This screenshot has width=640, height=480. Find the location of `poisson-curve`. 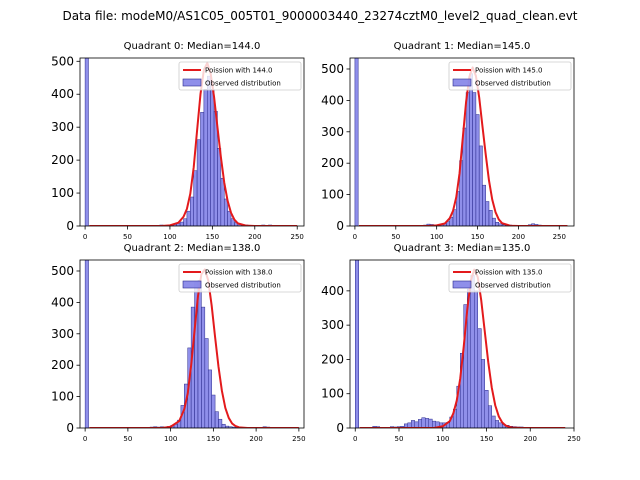

poisson-curve is located at coordinates (194, 348).